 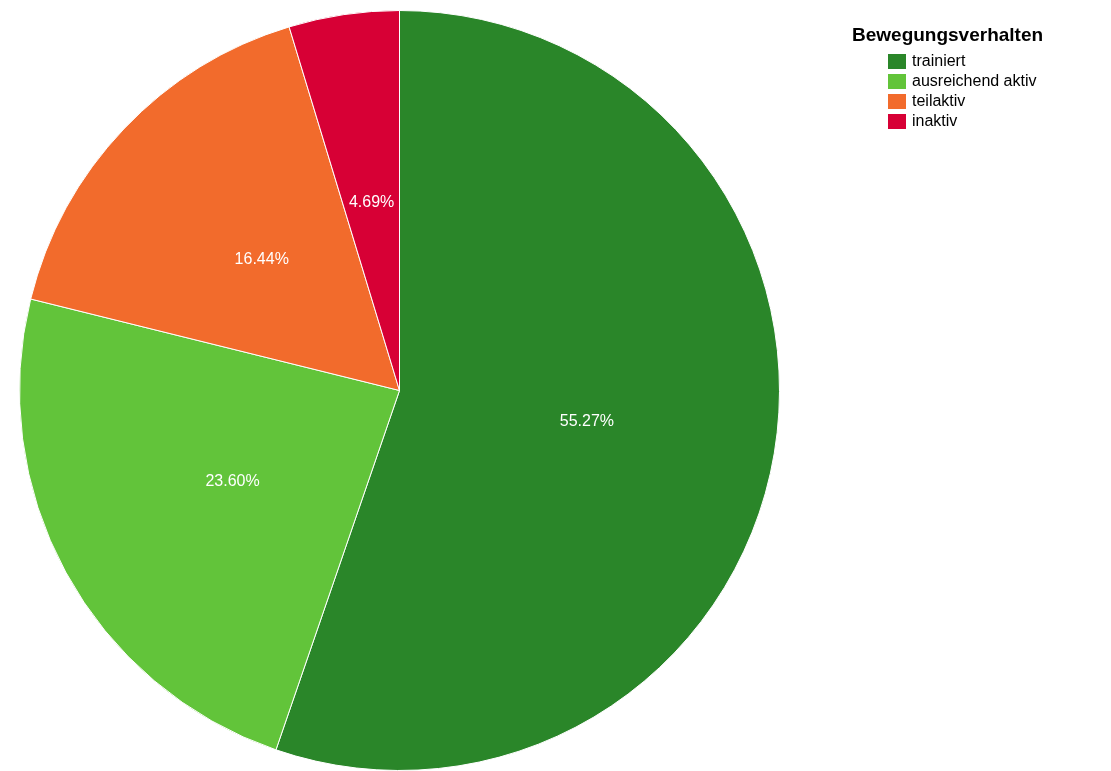 I want to click on data-label: 16.44%, so click(x=261, y=259).